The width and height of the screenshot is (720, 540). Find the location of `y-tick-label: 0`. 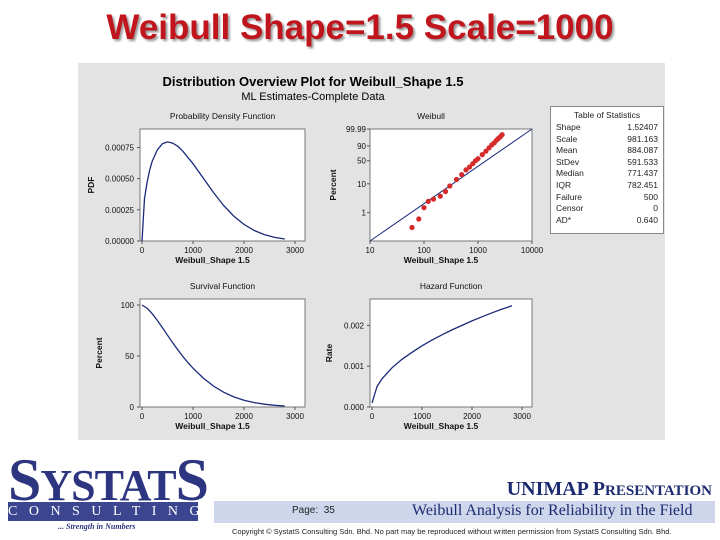

y-tick-label: 0 is located at coordinates (132, 407).